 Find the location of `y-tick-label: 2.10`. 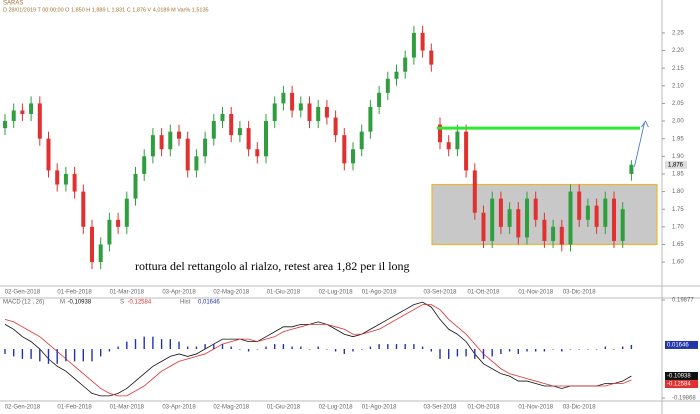

y-tick-label: 2.10 is located at coordinates (678, 86).